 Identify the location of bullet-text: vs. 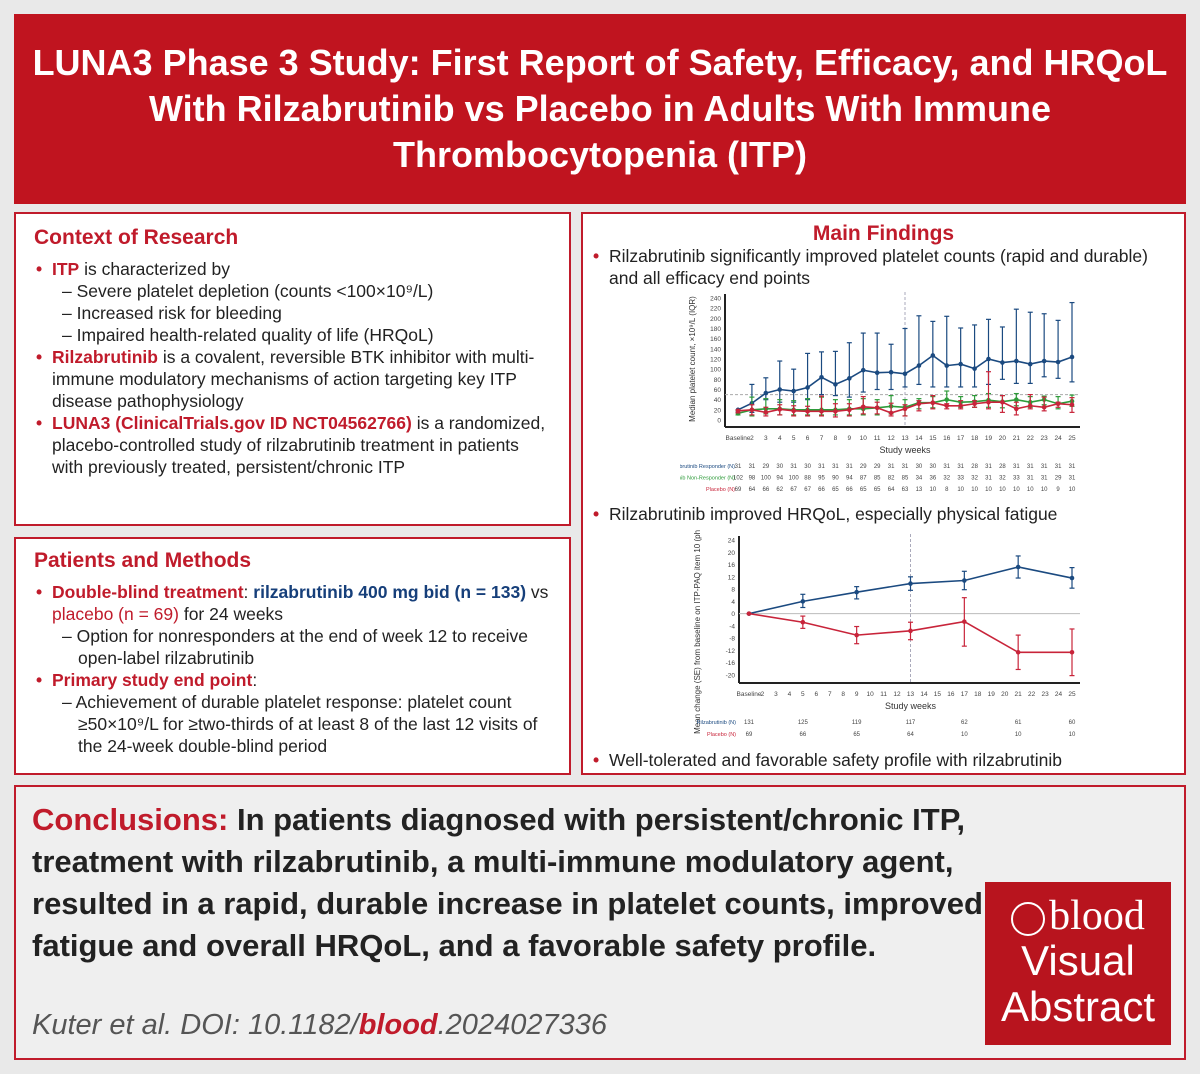
(537, 592).